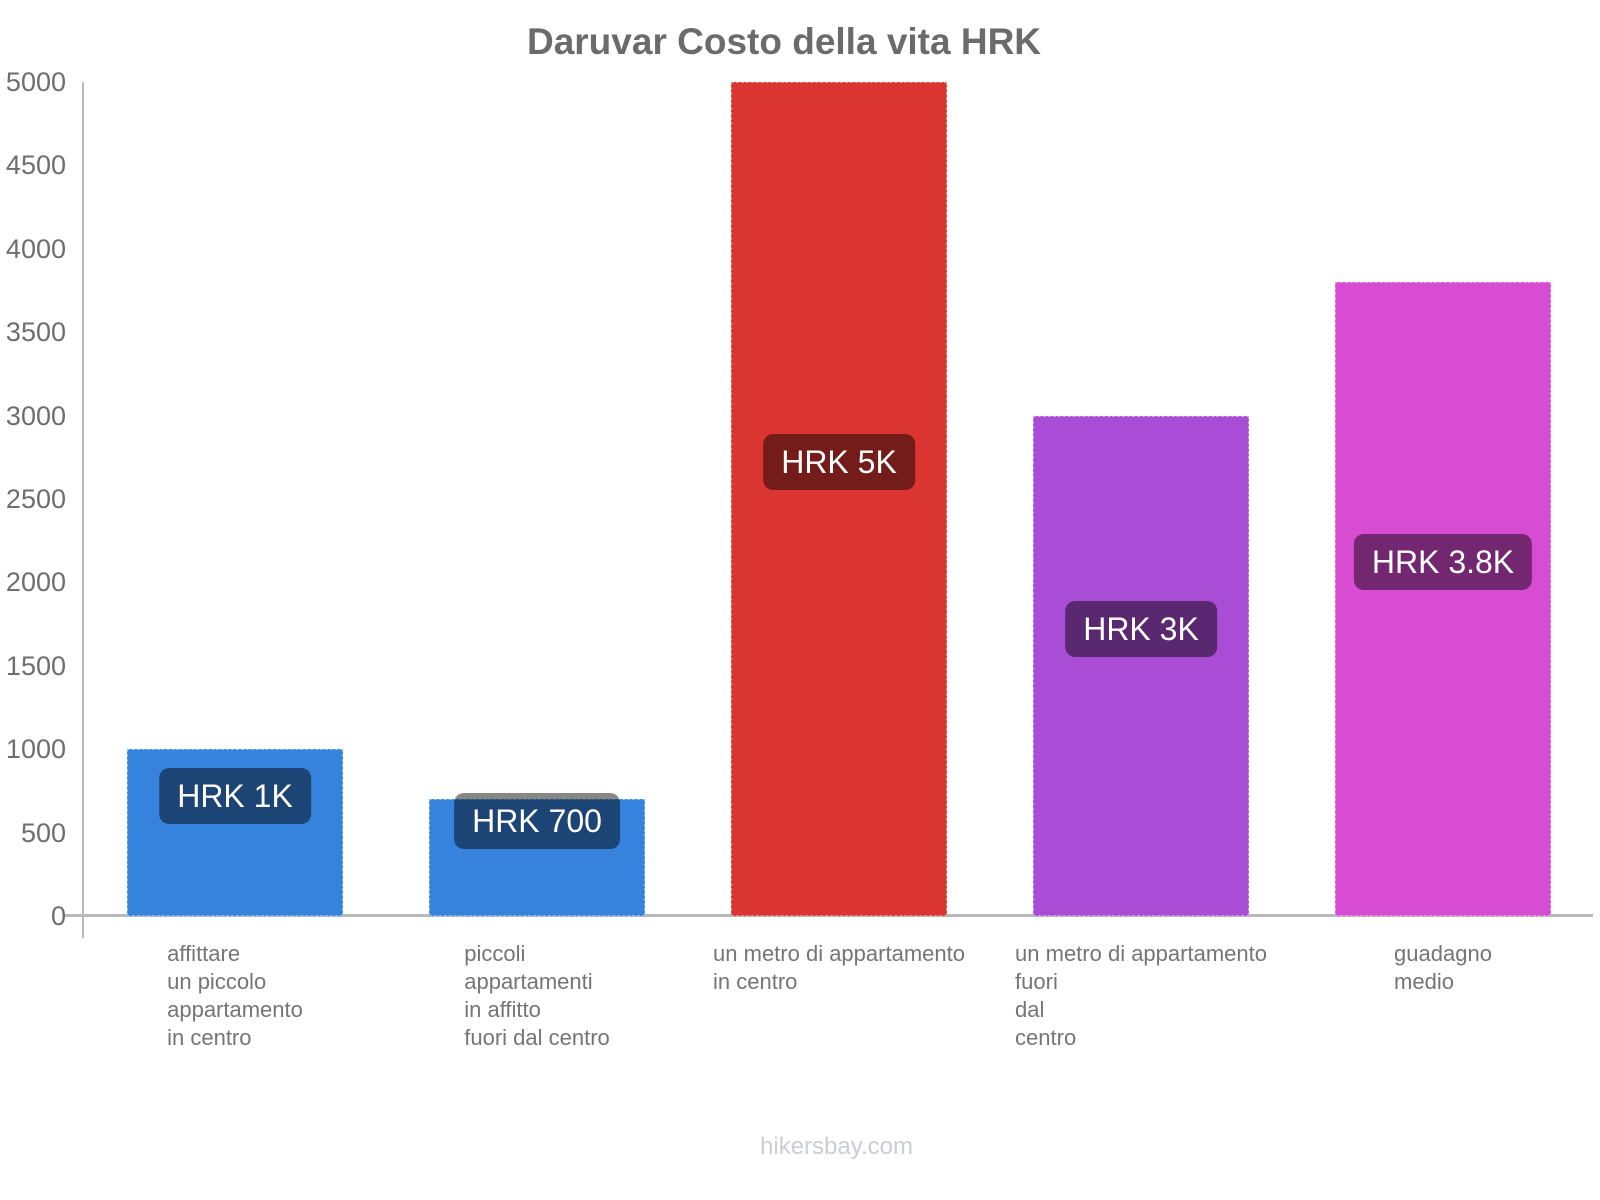  What do you see at coordinates (1443, 968) in the screenshot?
I see `x-axis-label: guadagno medio` at bounding box center [1443, 968].